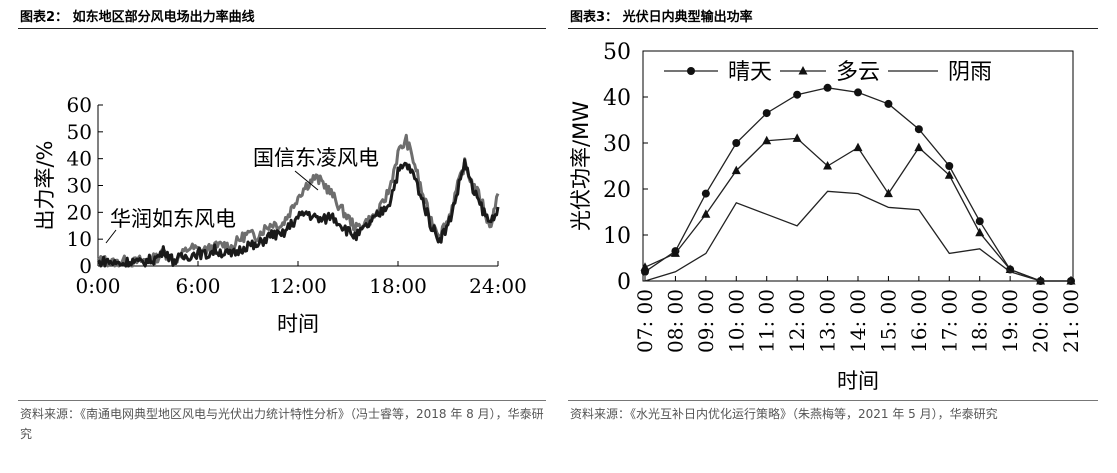 Image resolution: width=1117 pixels, height=473 pixels. What do you see at coordinates (970, 72) in the screenshot?
I see `legend-label-阴雨: 阴雨` at bounding box center [970, 72].